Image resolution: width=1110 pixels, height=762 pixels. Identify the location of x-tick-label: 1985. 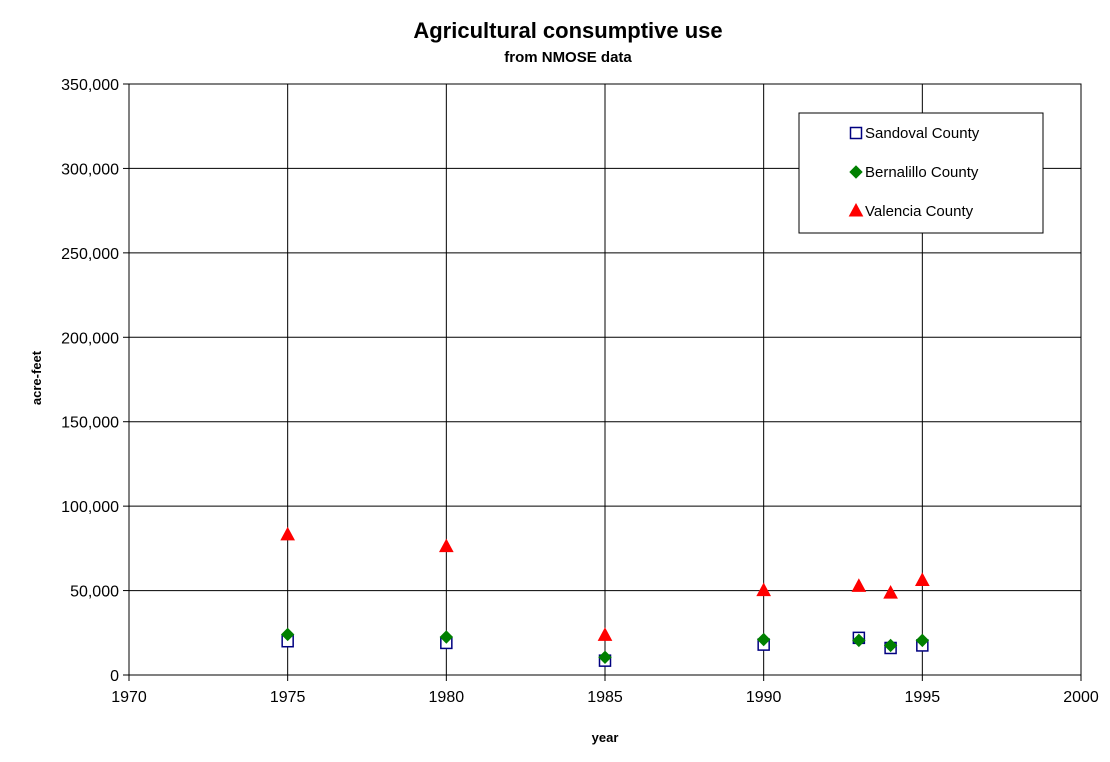
(605, 697).